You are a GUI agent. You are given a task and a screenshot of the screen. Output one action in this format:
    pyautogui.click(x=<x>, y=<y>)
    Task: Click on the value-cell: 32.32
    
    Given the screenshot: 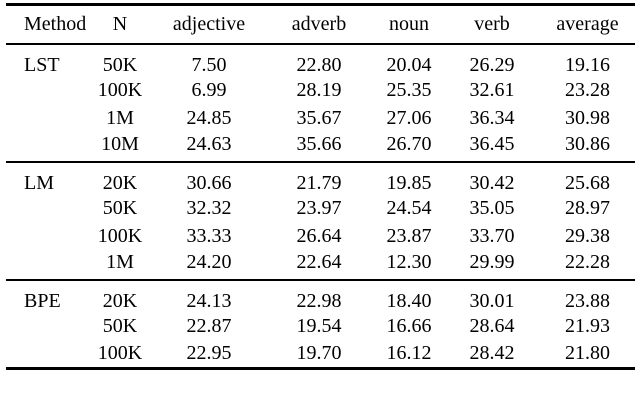 What is the action you would take?
    pyautogui.click(x=209, y=208)
    